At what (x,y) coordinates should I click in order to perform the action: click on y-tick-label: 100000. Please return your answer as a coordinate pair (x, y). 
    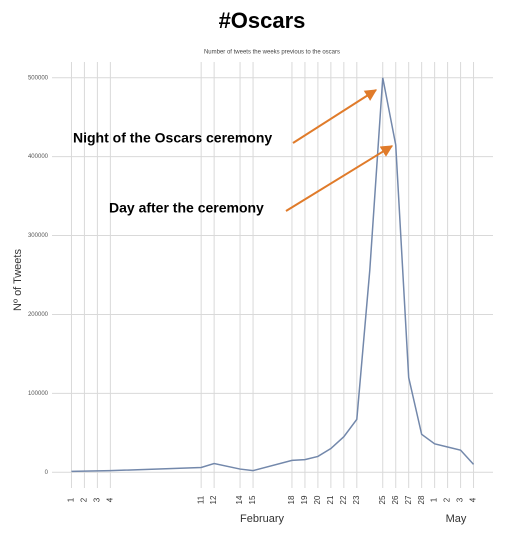
    Looking at the image, I should click on (38, 394).